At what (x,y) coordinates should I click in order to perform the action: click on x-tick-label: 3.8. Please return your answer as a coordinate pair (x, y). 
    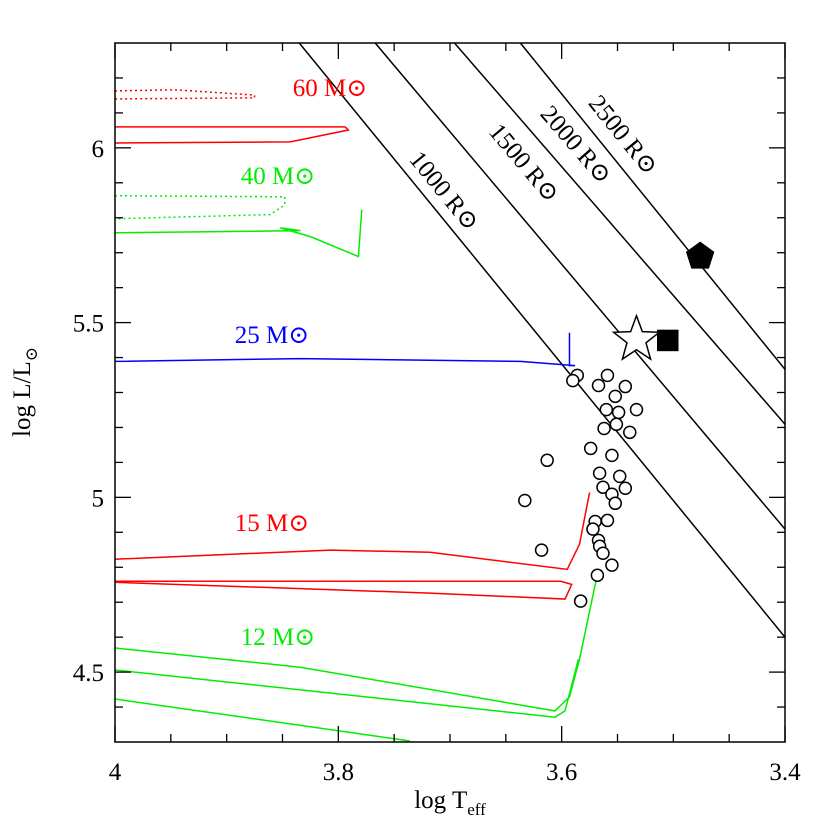
    Looking at the image, I should click on (338, 772).